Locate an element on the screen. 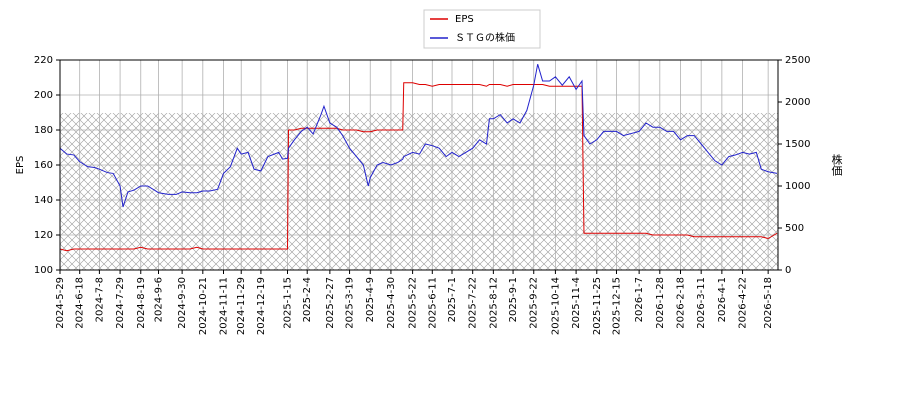 Image resolution: width=900 pixels, height=400 pixels. x-tick-label: 2025-3-19 is located at coordinates (350, 303).